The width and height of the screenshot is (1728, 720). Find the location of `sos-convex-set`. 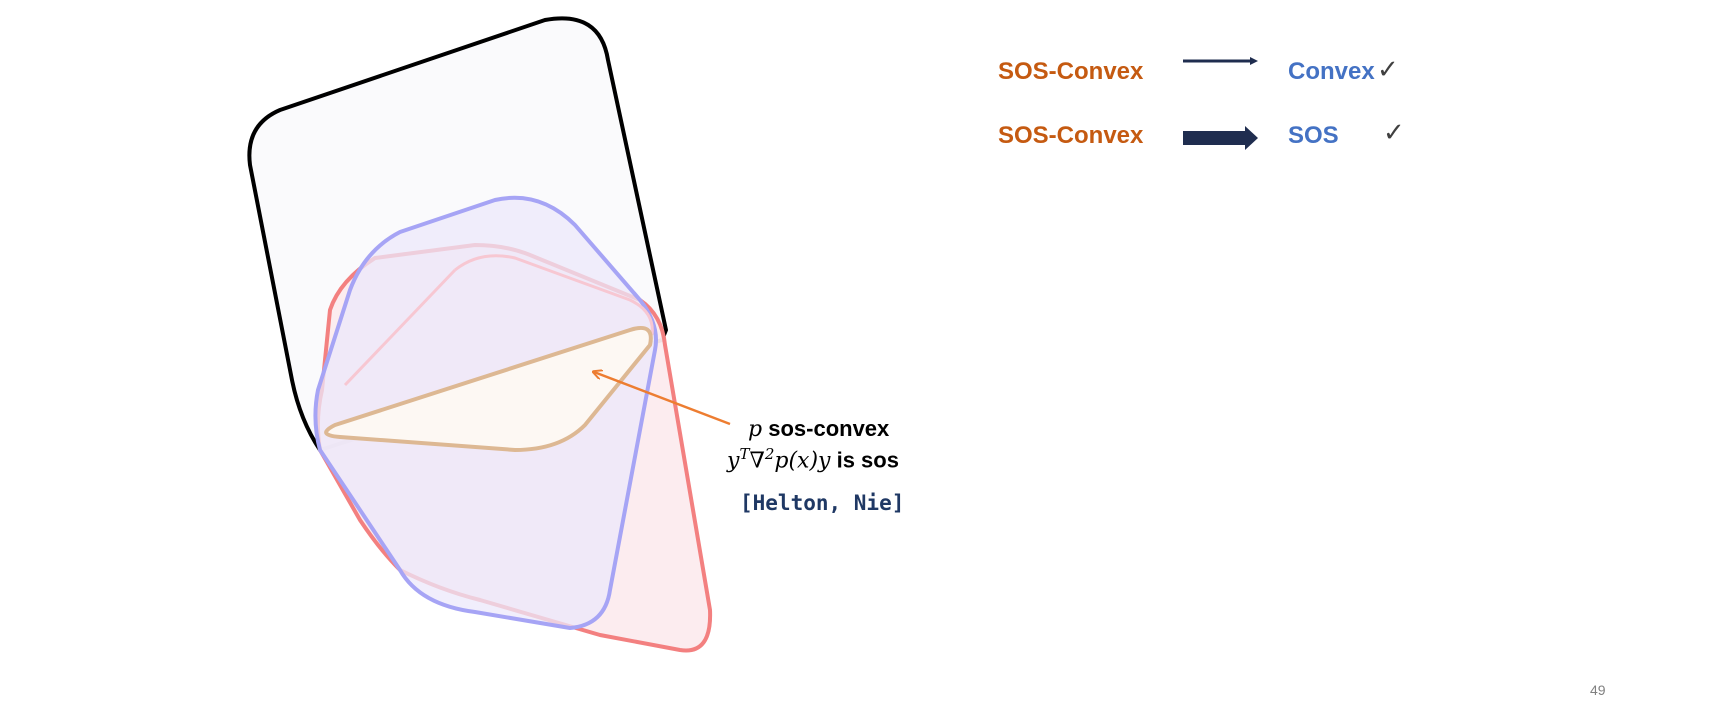

sos-convex-set is located at coordinates (488, 388).